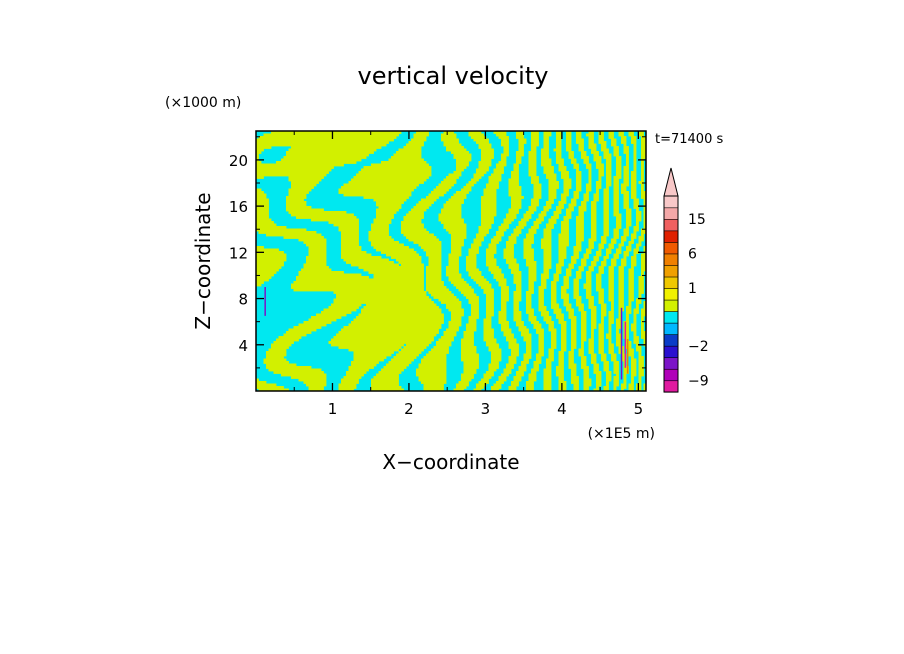 Image resolution: width=904 pixels, height=654 pixels. I want to click on x-unit-label: (×1E5 m), so click(621, 434).